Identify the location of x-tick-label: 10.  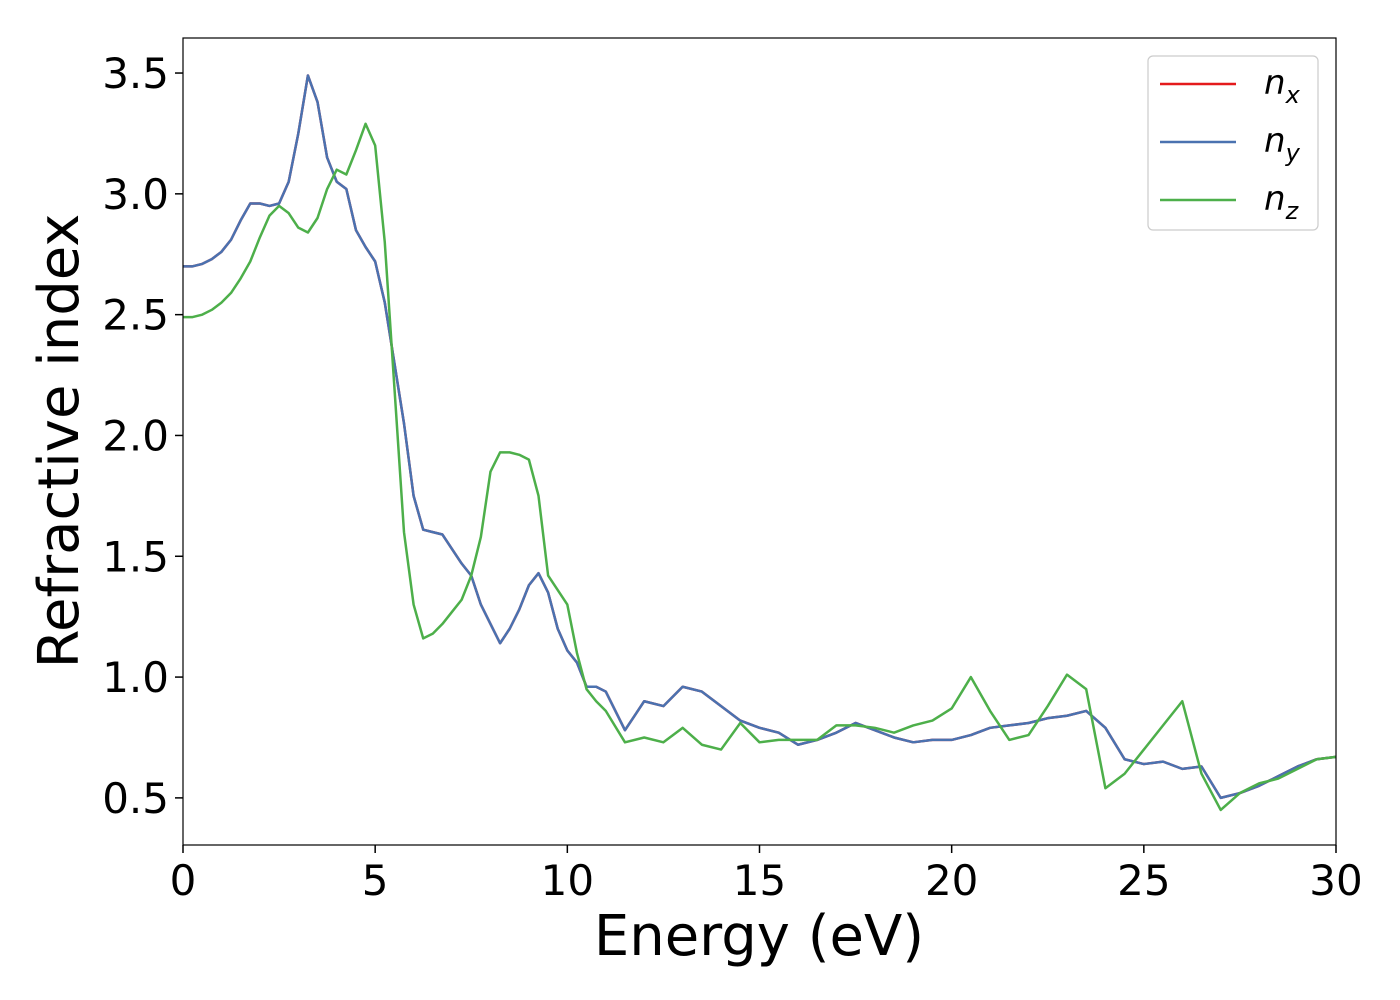
(567, 880).